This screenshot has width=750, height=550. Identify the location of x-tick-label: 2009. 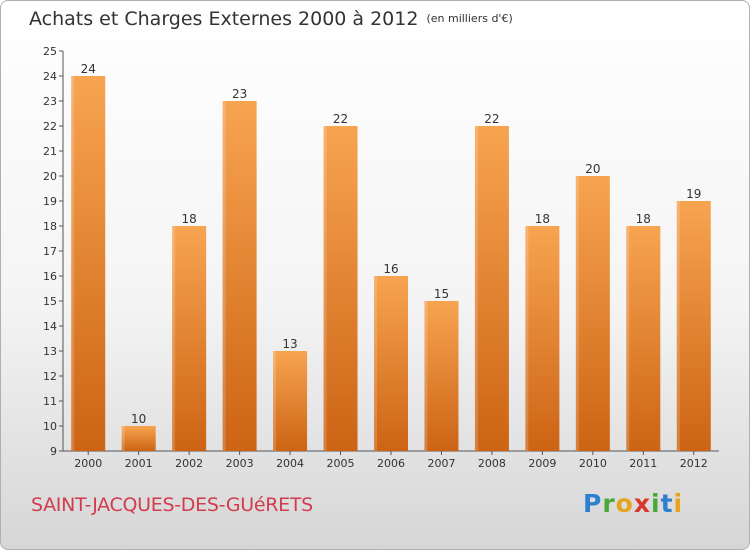
(542, 463).